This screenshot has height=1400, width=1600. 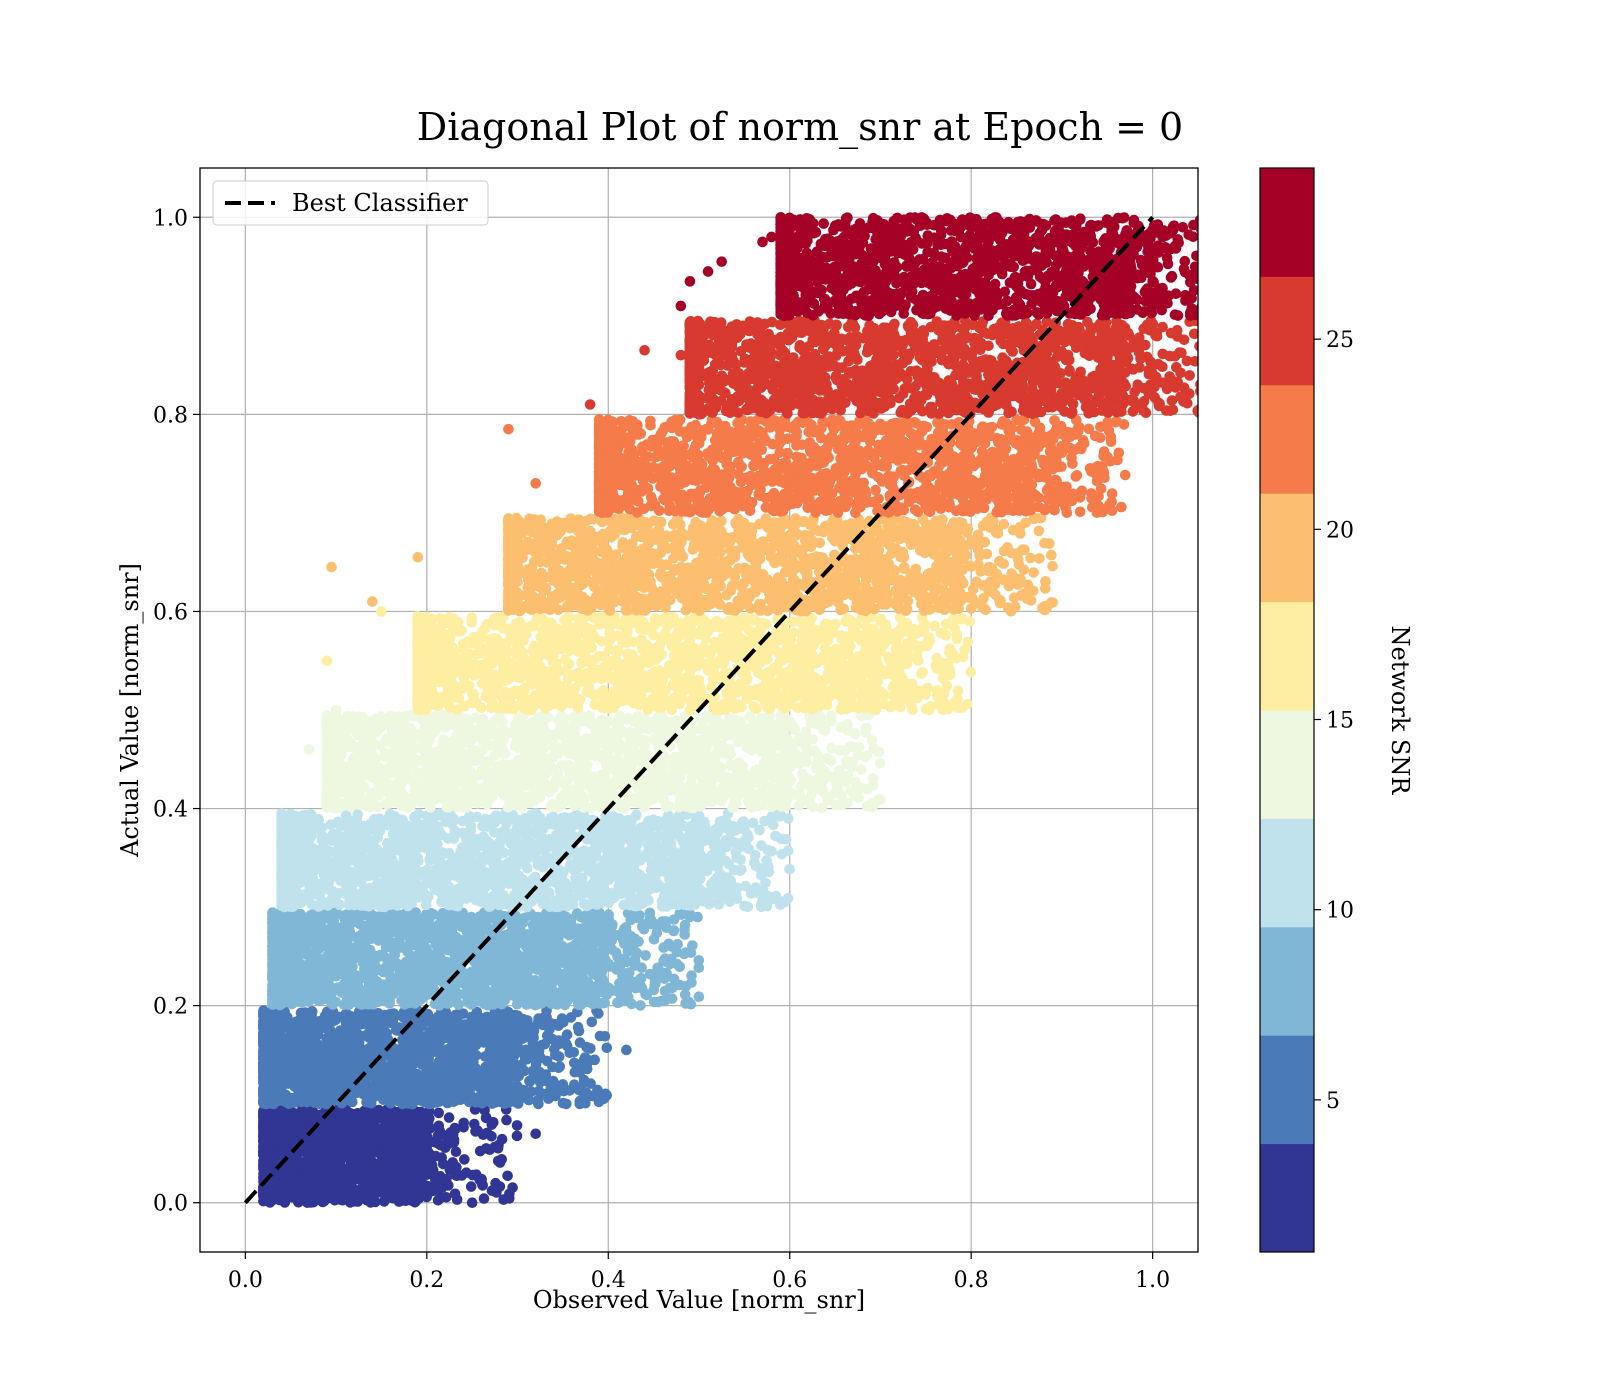 What do you see at coordinates (800, 127) in the screenshot?
I see `chart-title: Diagonal Plot of norm_snr at Epoch = 0` at bounding box center [800, 127].